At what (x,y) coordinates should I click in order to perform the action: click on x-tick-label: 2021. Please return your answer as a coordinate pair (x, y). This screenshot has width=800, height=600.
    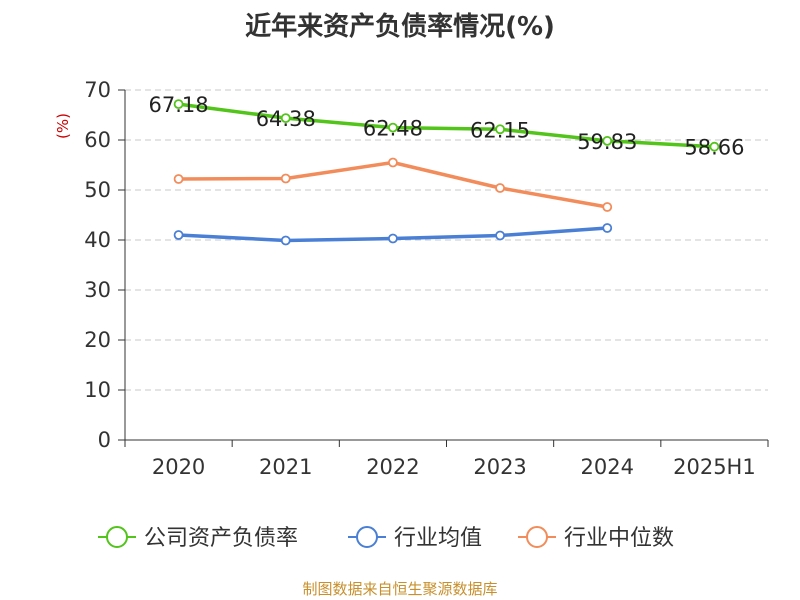
    Looking at the image, I should click on (285, 467).